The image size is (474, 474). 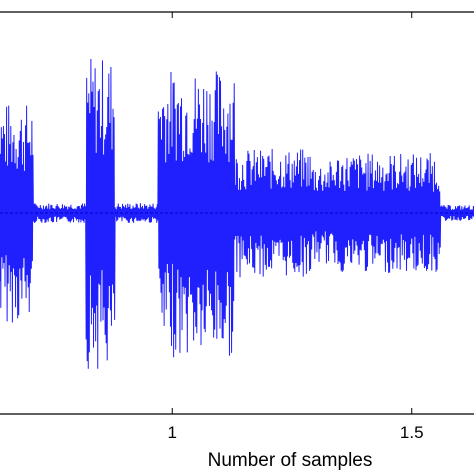 I want to click on x-tick-label: 1, so click(x=171, y=432).